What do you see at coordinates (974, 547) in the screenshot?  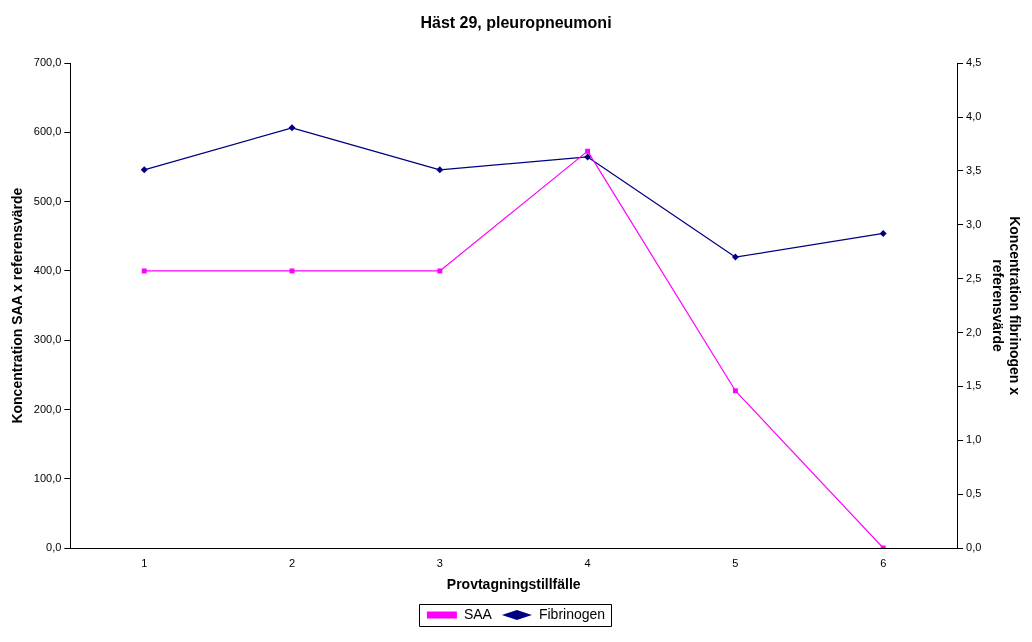 I see `y2-tick-label: 0,0` at bounding box center [974, 547].